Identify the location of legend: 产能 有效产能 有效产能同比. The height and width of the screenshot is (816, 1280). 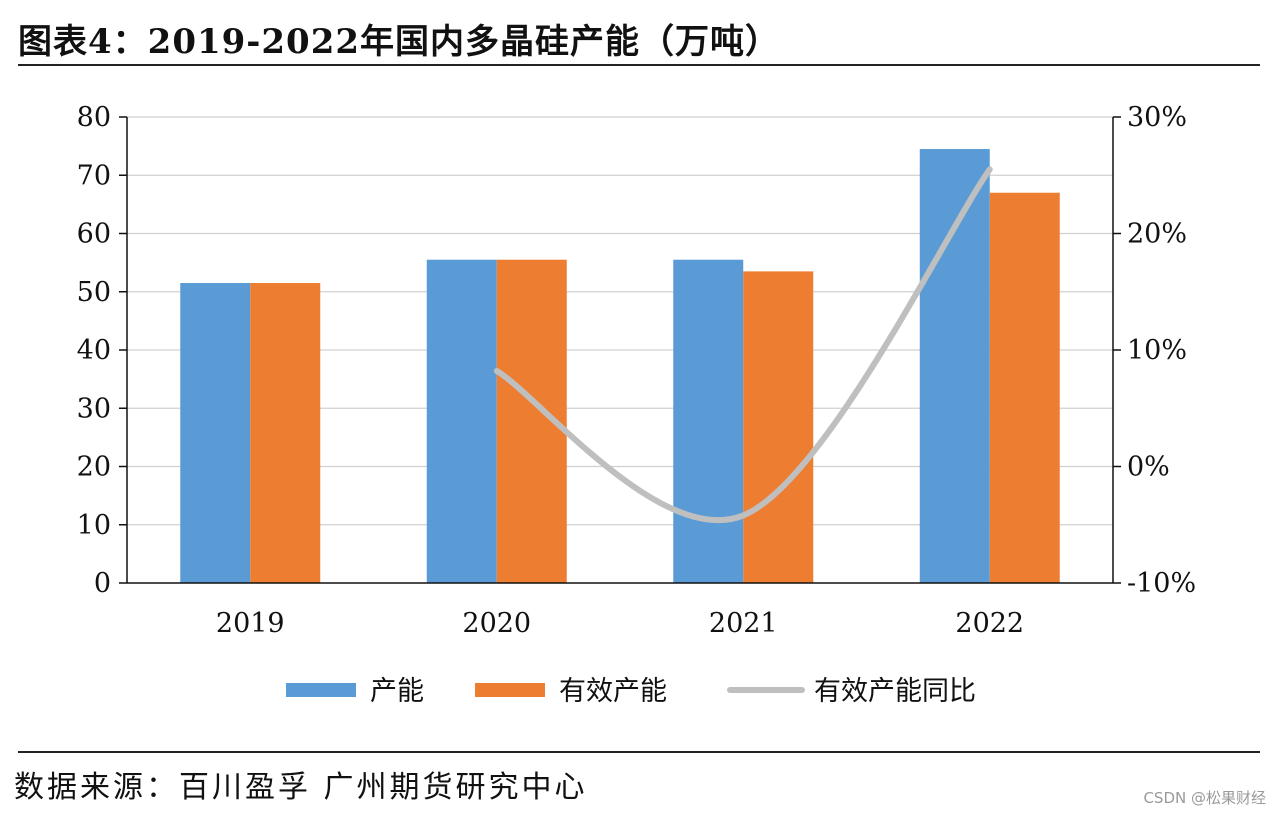
(631, 691).